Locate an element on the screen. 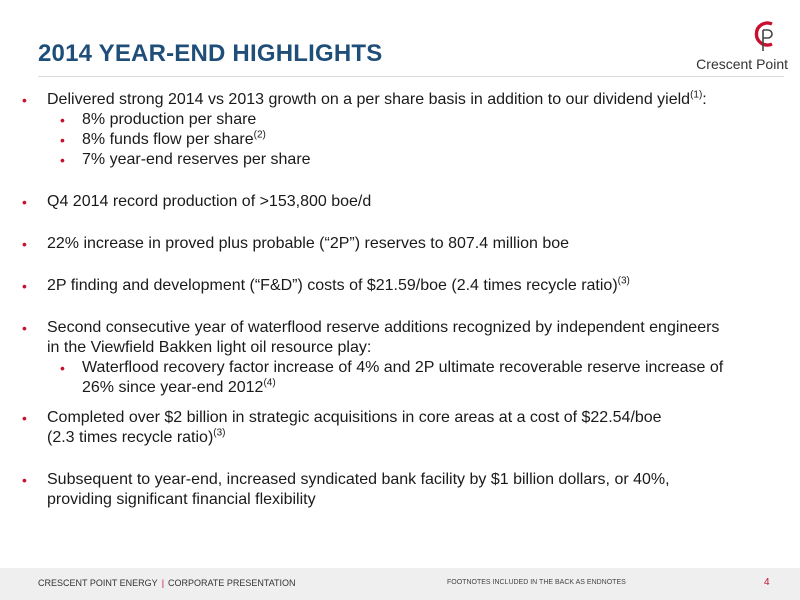 This screenshot has width=800, height=600. sub-bullet-reserves: • 7% year-end reserves per share is located at coordinates (421, 160).